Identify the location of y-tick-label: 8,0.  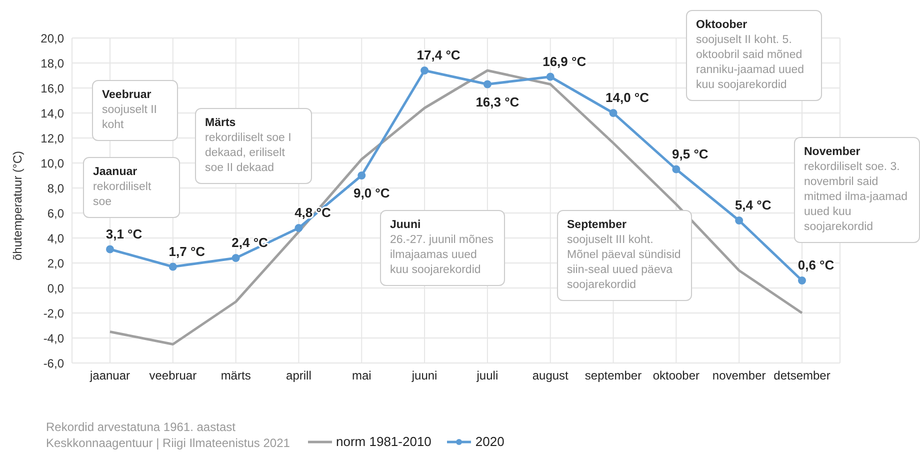
(55, 188).